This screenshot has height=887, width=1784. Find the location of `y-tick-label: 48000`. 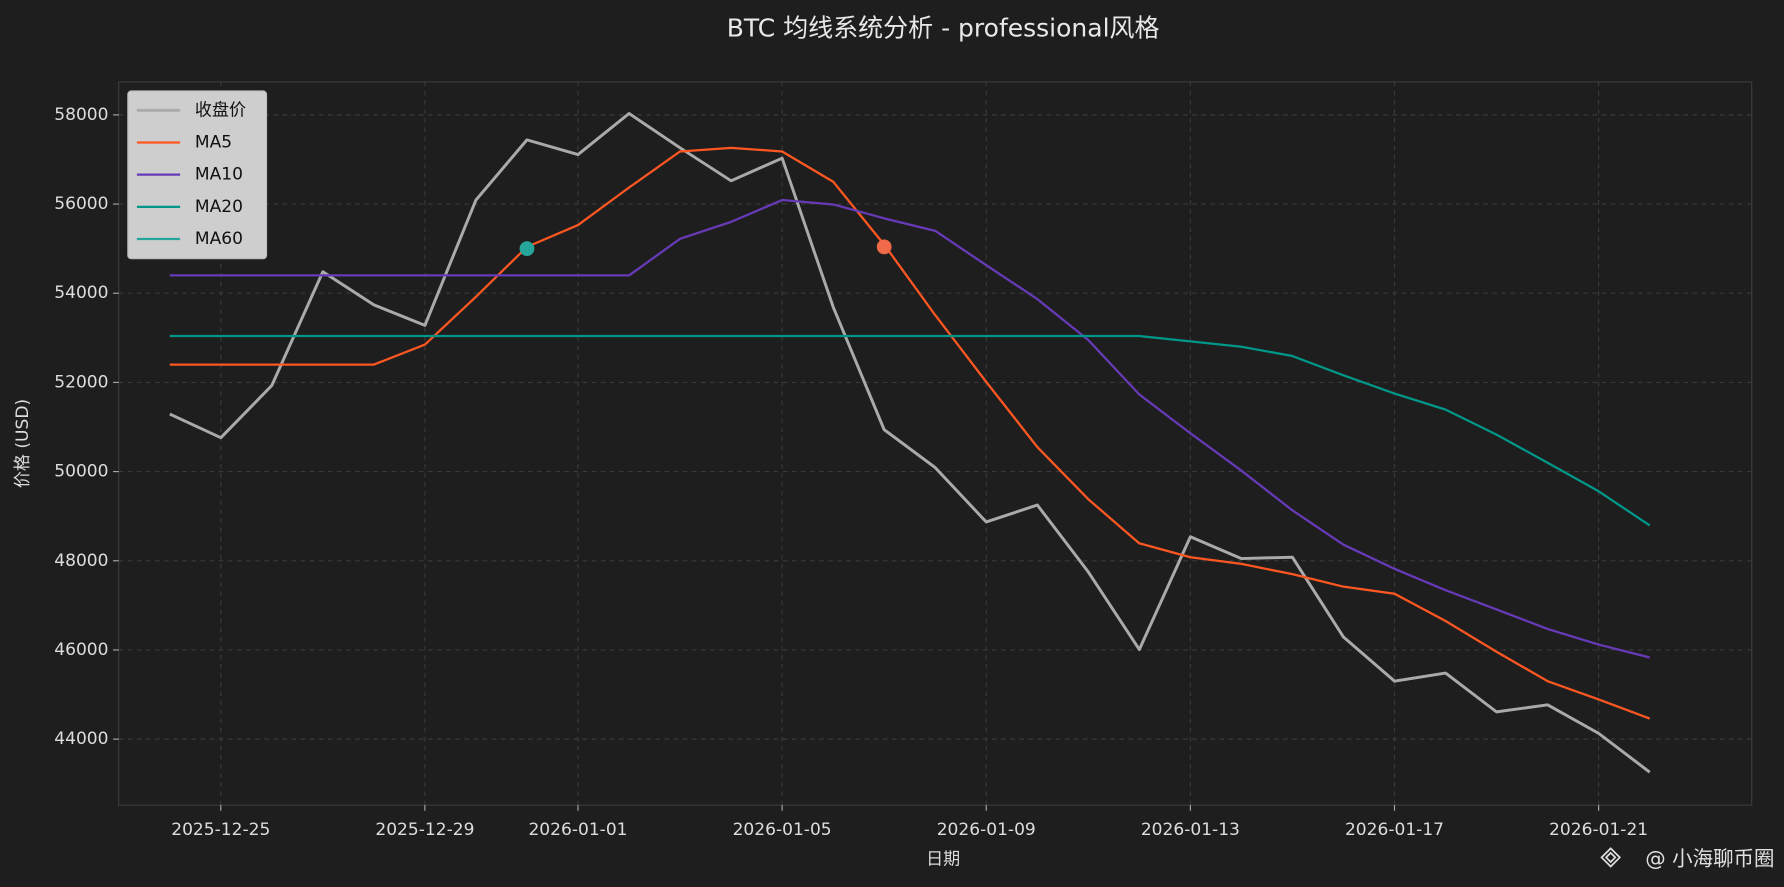

y-tick-label: 48000 is located at coordinates (81, 561).